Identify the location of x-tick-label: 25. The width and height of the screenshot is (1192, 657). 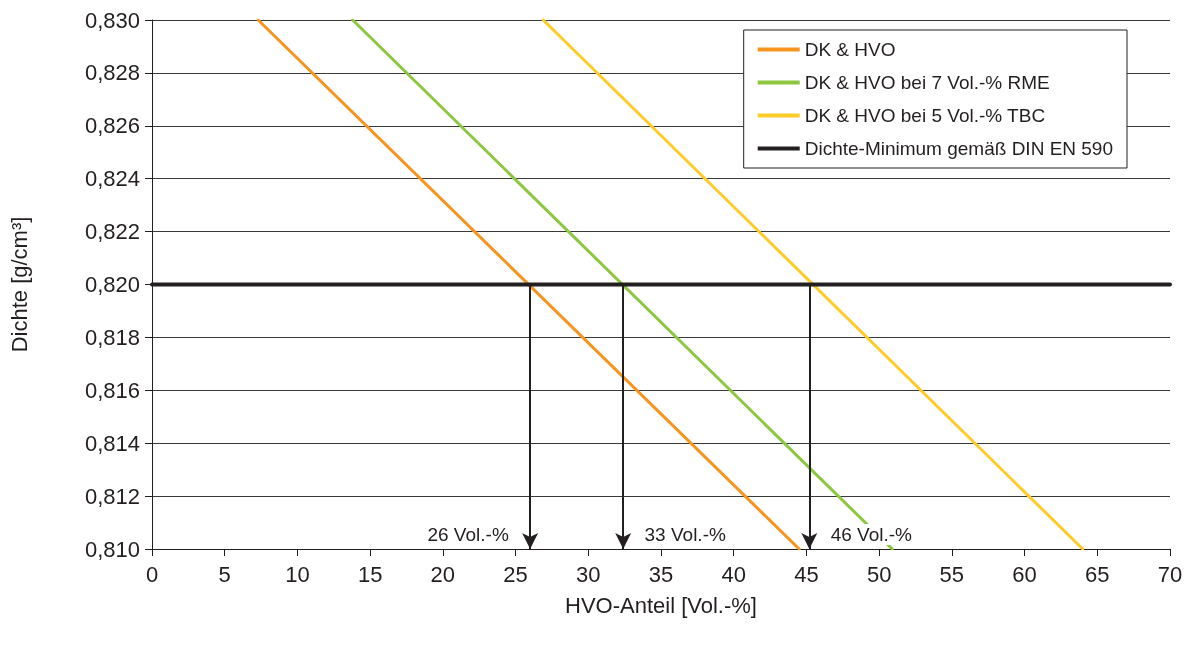
(515, 574).